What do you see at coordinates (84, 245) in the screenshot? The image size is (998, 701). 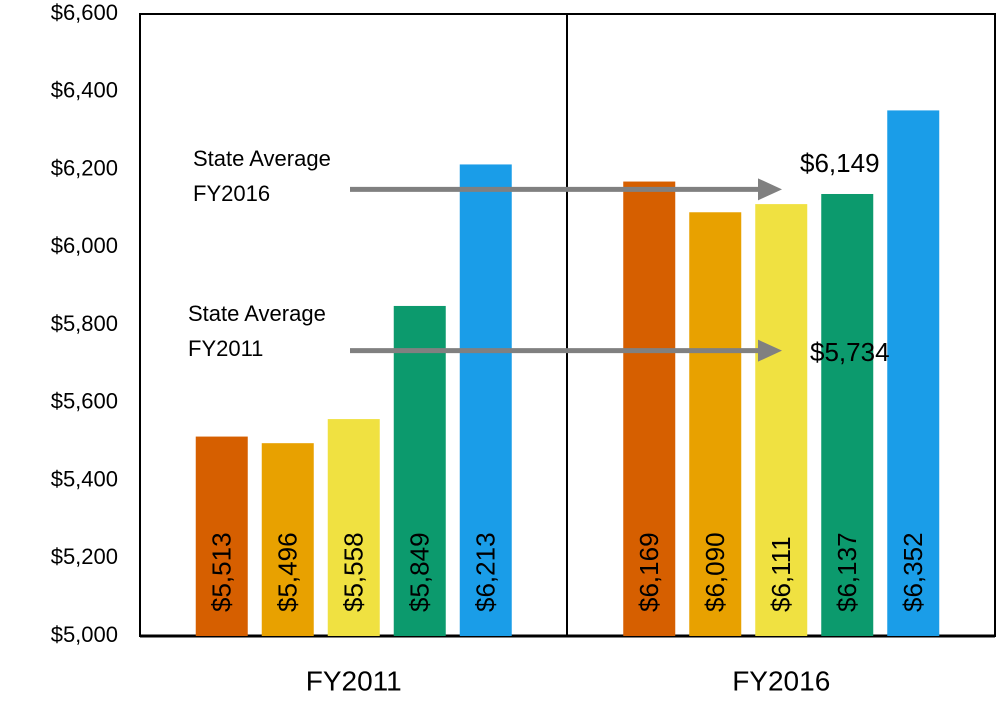 I see `y-tick-label: $6,000` at bounding box center [84, 245].